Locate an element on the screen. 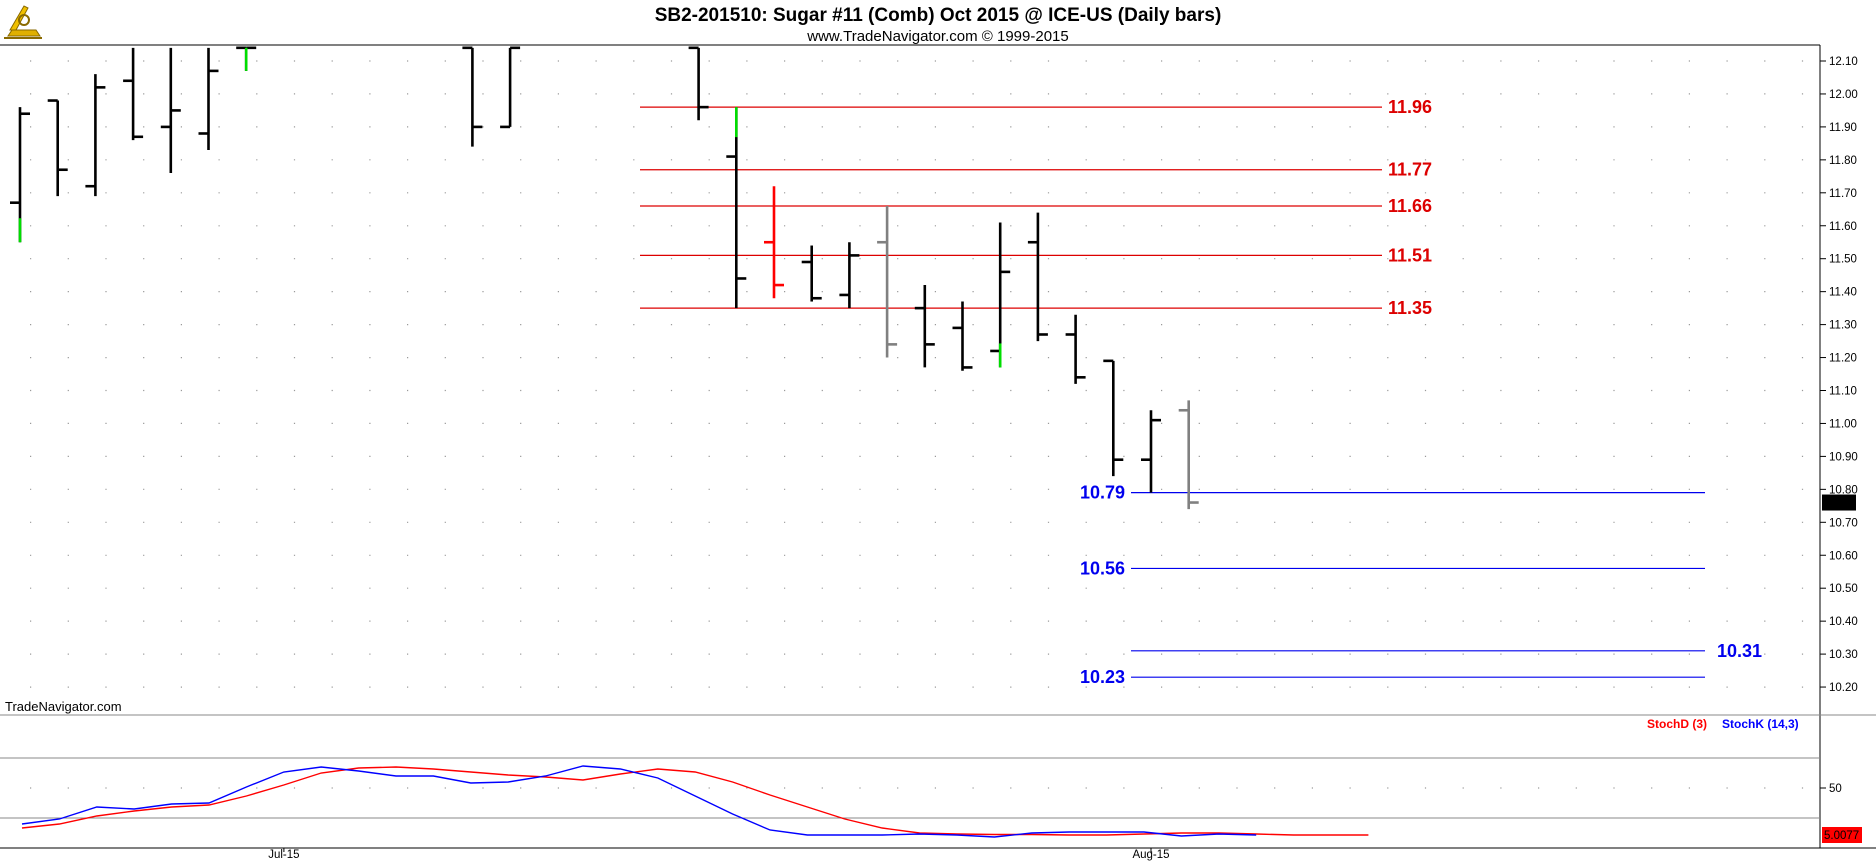 This screenshot has height=863, width=1876. price-y-tick-label: 10.60 is located at coordinates (1843, 556).